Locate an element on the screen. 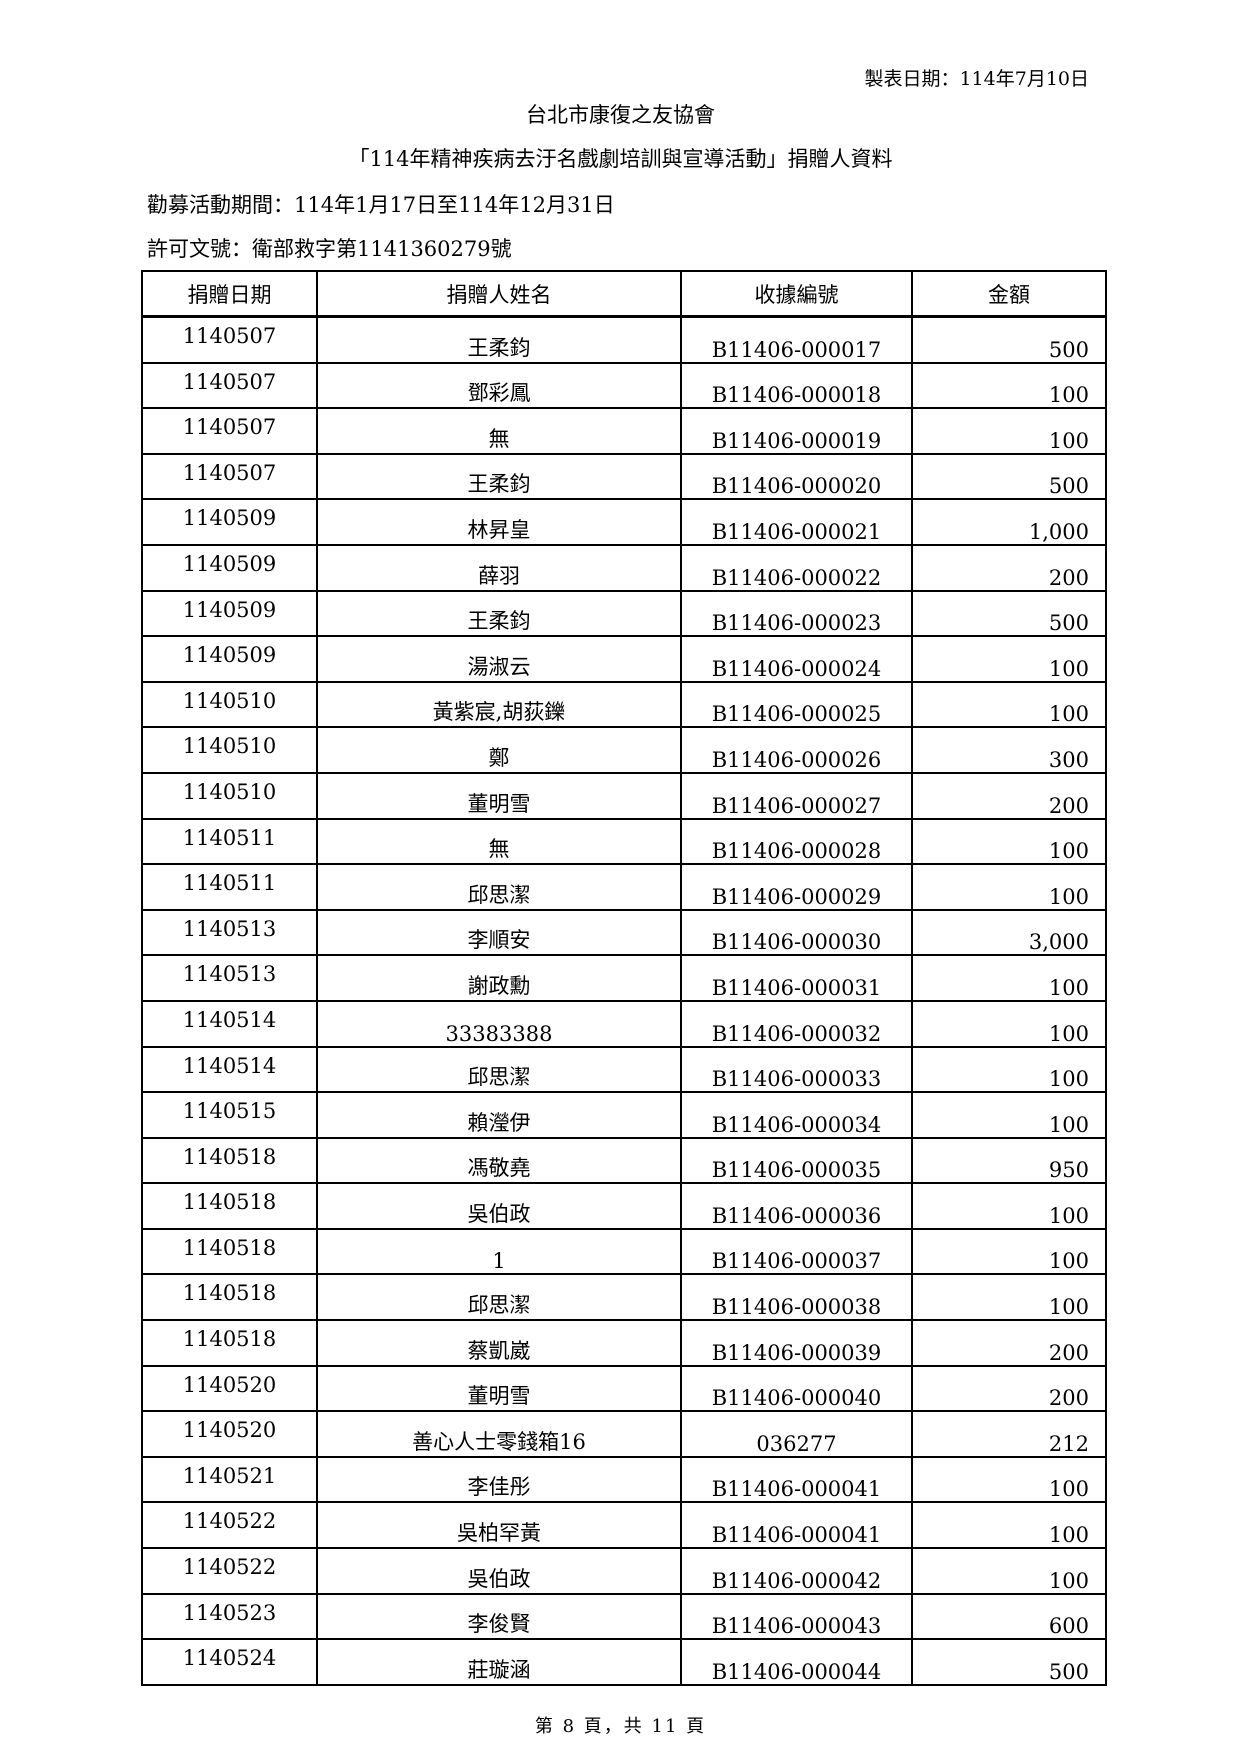 Image resolution: width=1241 pixels, height=1755 pixels. receipt-number-cell: B11406-000039 is located at coordinates (796, 1343).